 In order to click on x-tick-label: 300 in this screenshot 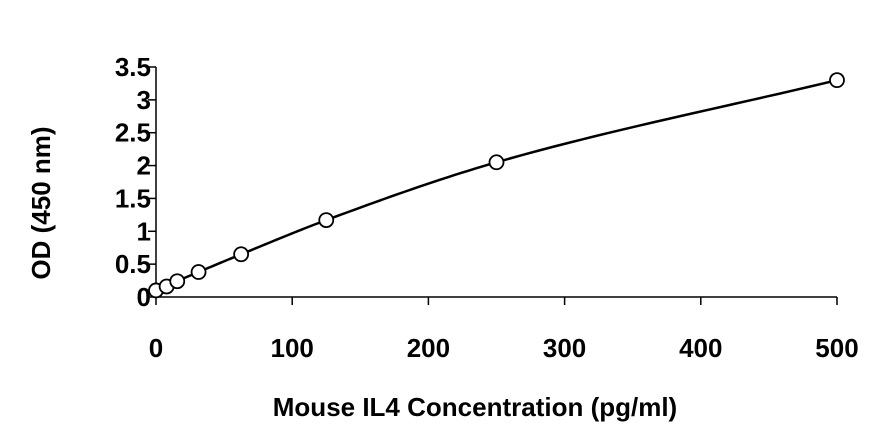, I will do `click(564, 348)`.